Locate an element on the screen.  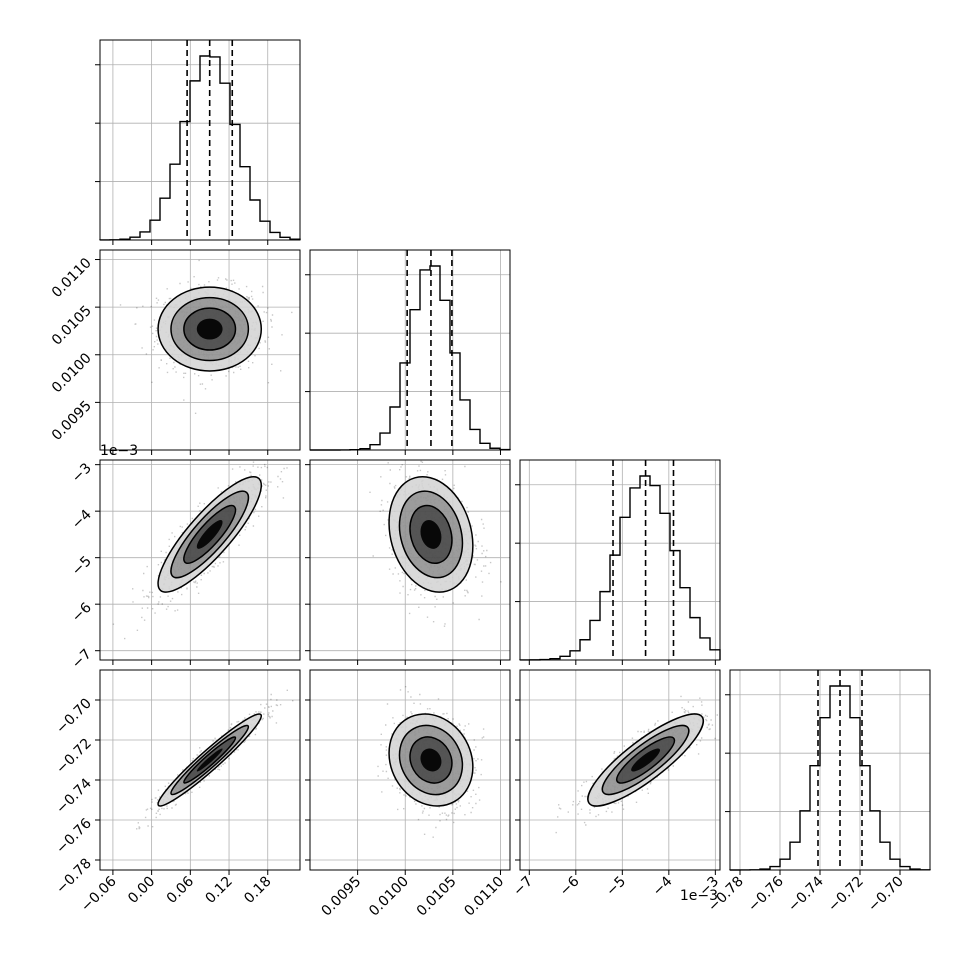
ytick-label: 0.0095 is located at coordinates (72, 421).